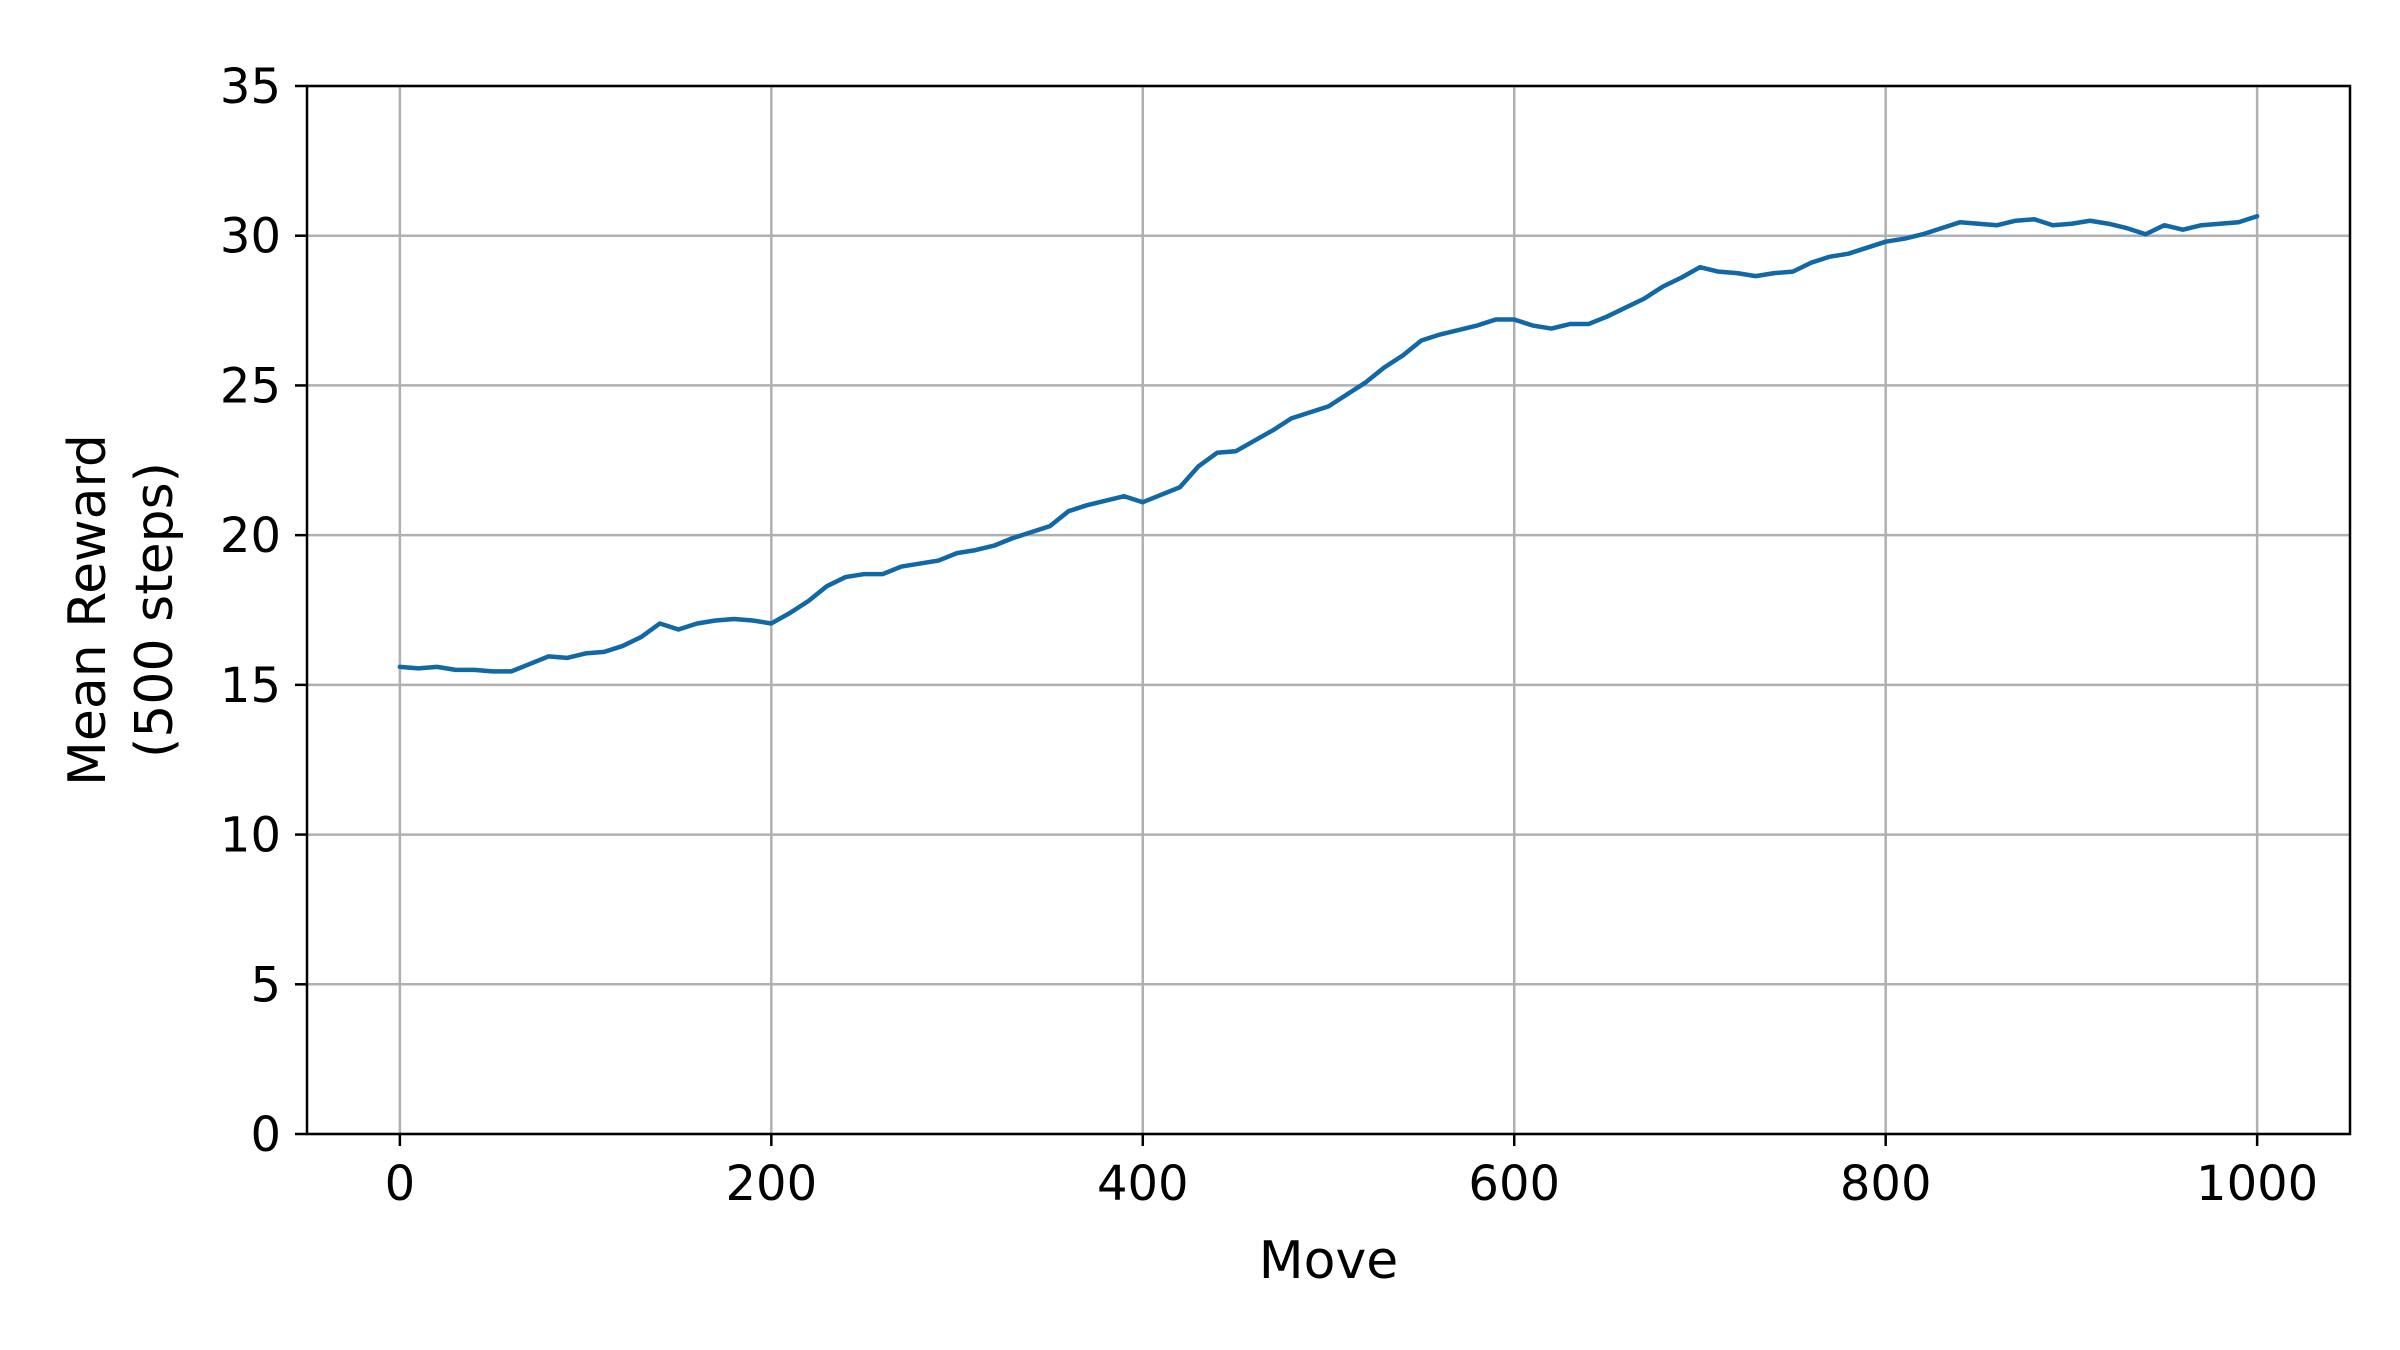 This screenshot has width=2400, height=1350. Describe the element at coordinates (88, 610) in the screenshot. I see `y-axis-label-line: Mean Reward` at that location.